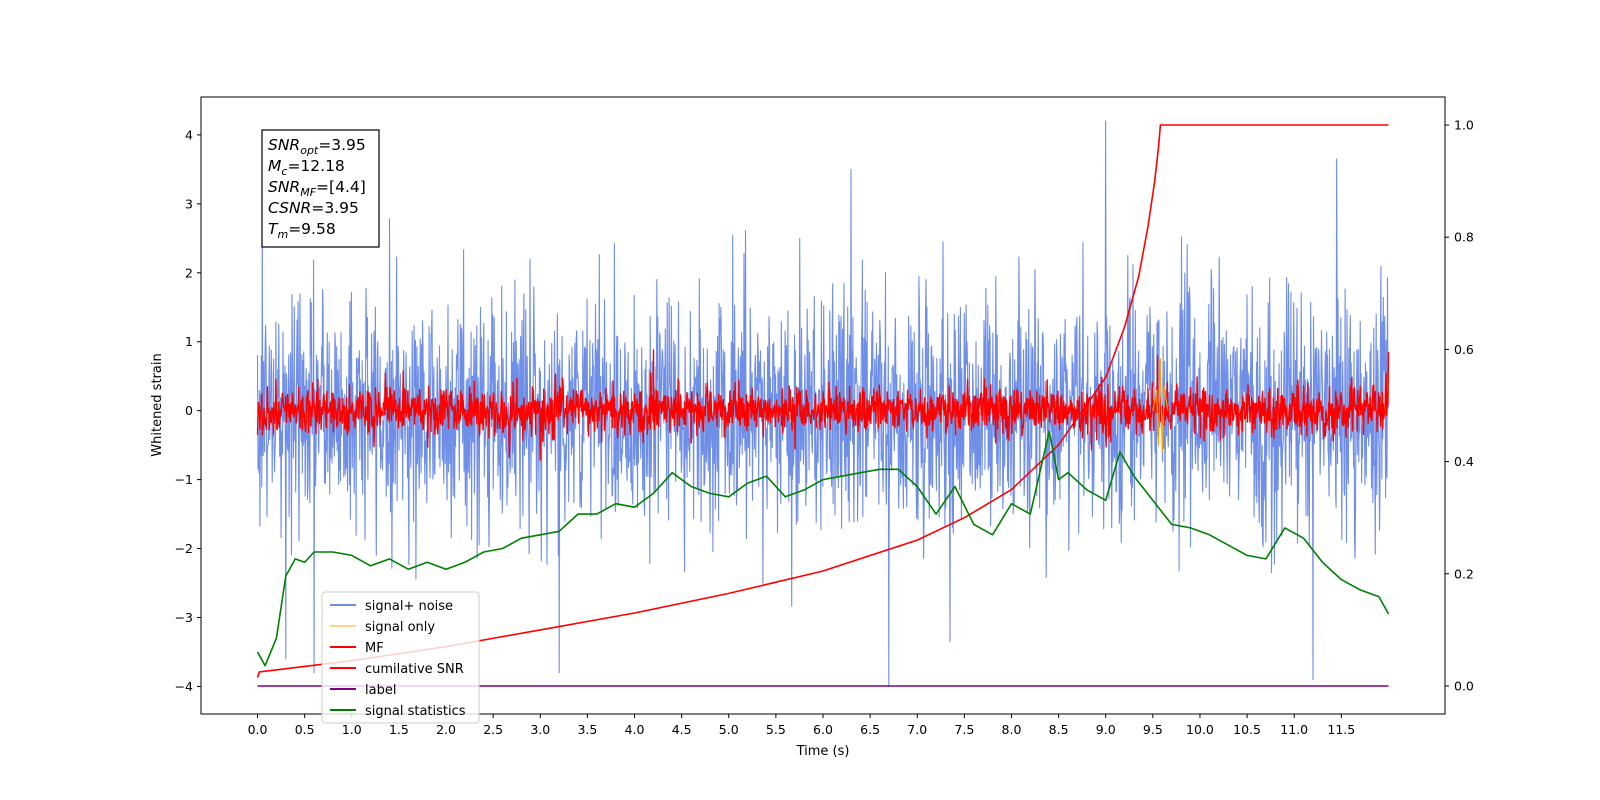  What do you see at coordinates (273, 229) in the screenshot?
I see `annotation-symbol: T` at bounding box center [273, 229].